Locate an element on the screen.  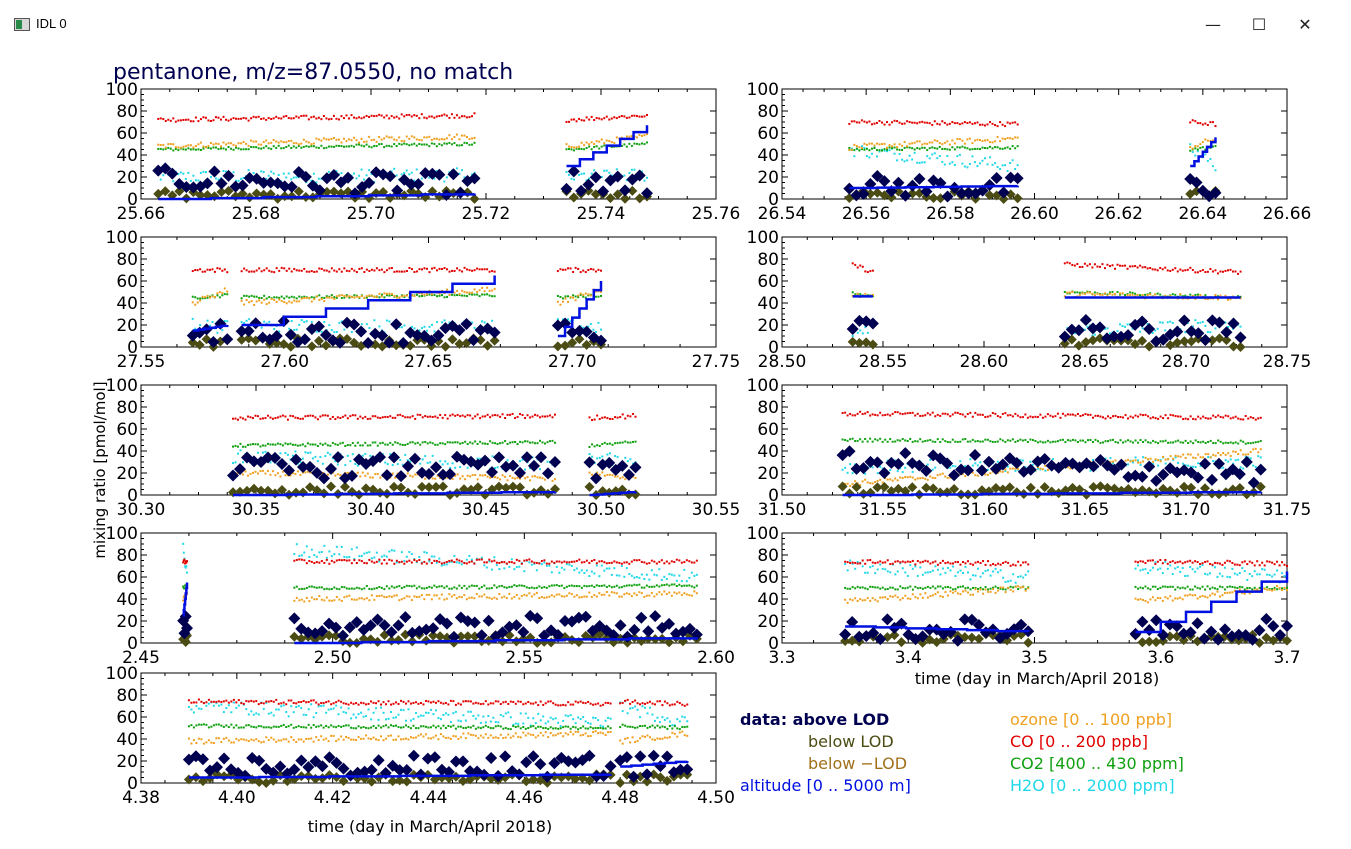
y-tick-label: 80 is located at coordinates (768, 408).